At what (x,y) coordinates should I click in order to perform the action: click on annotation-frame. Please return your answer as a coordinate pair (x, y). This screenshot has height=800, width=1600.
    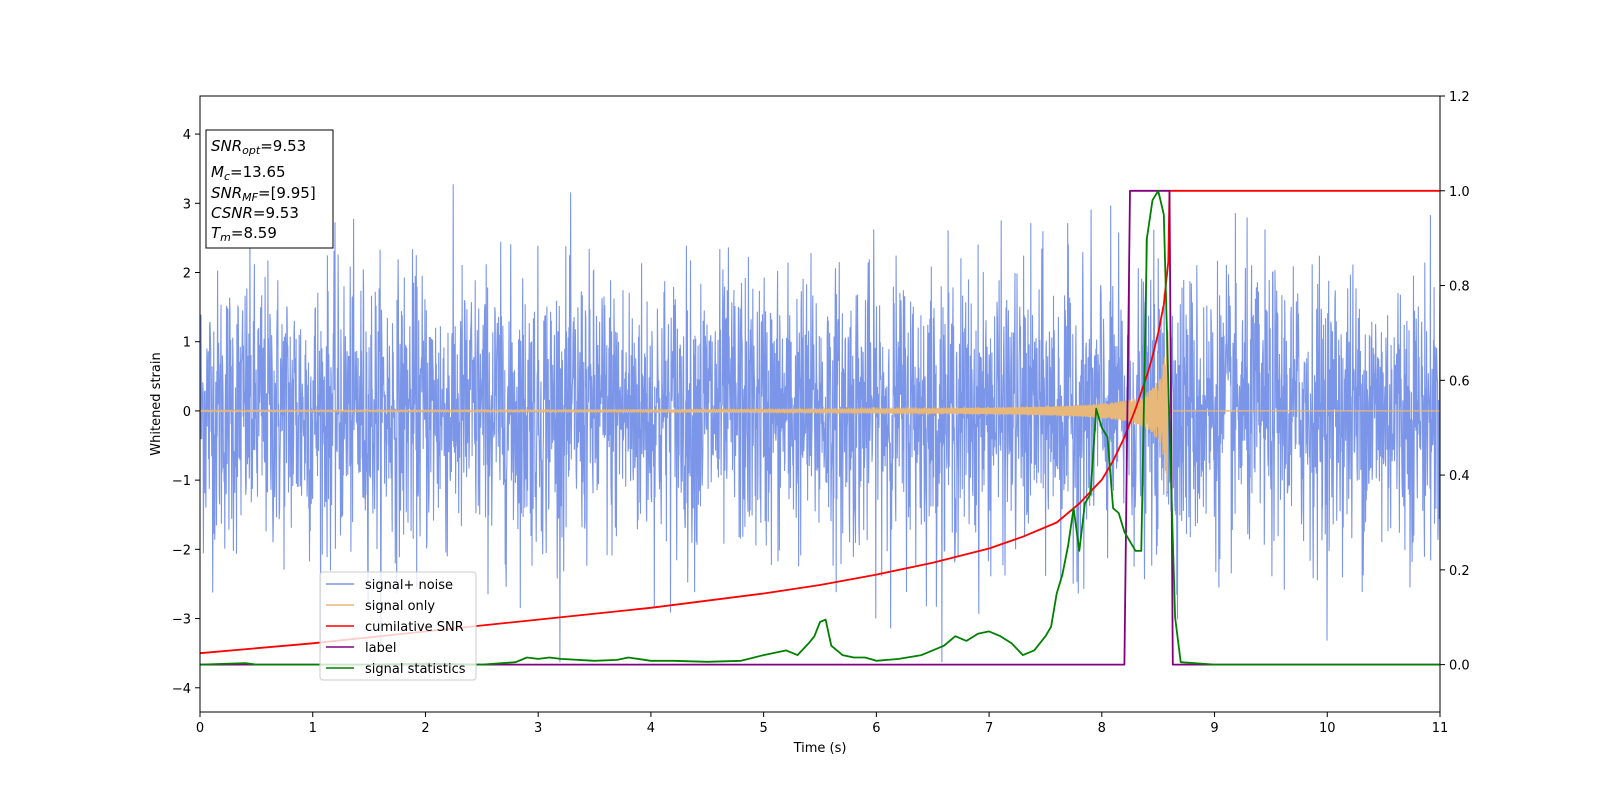
    Looking at the image, I should click on (269, 189).